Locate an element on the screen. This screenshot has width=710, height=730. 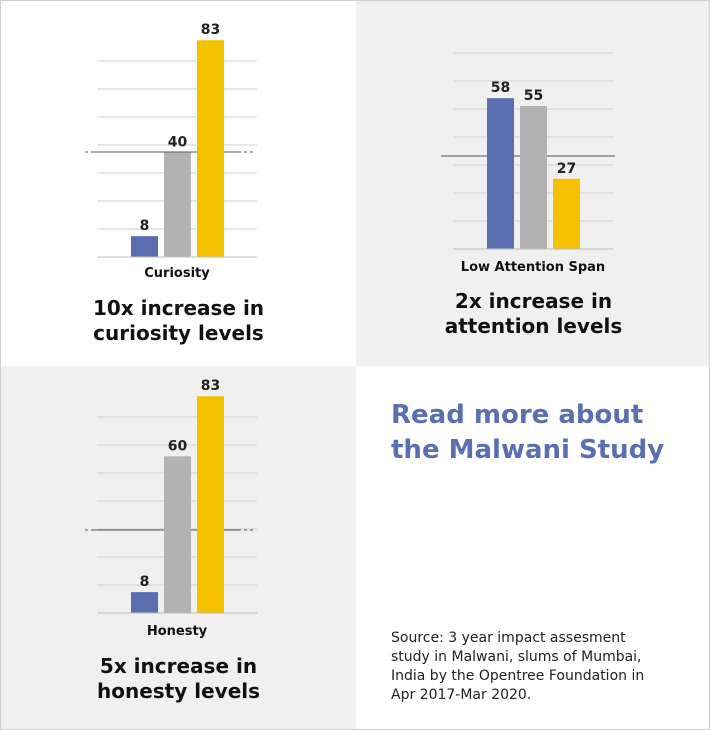
attention-caption-line-2: attention levels is located at coordinates (533, 326).